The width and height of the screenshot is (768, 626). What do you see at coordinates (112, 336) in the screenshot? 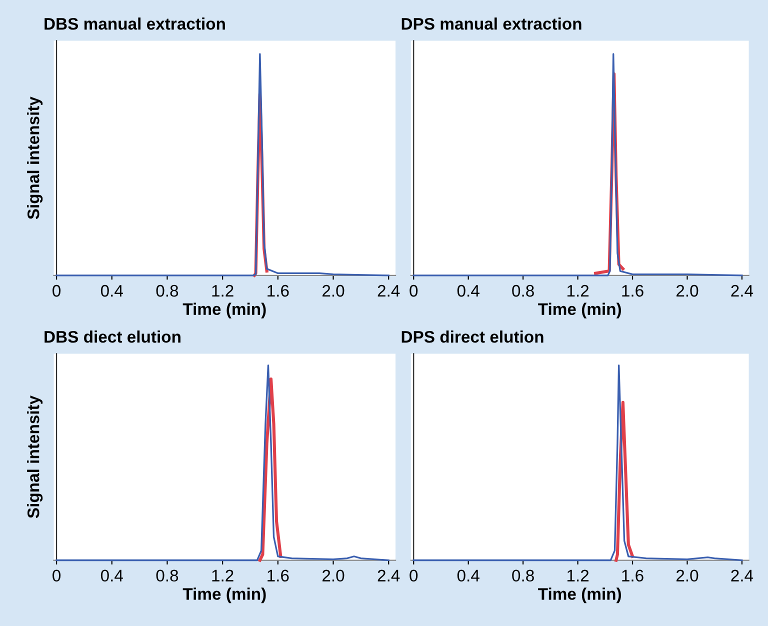
I see `chart-title: DBS diect elution` at bounding box center [112, 336].